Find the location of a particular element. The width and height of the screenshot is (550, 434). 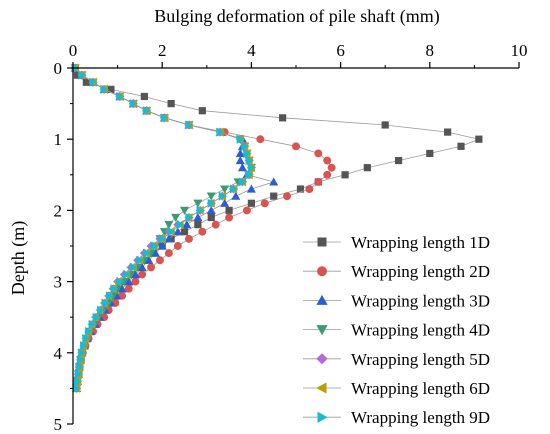

y-tick-label: 1 is located at coordinates (58, 139).